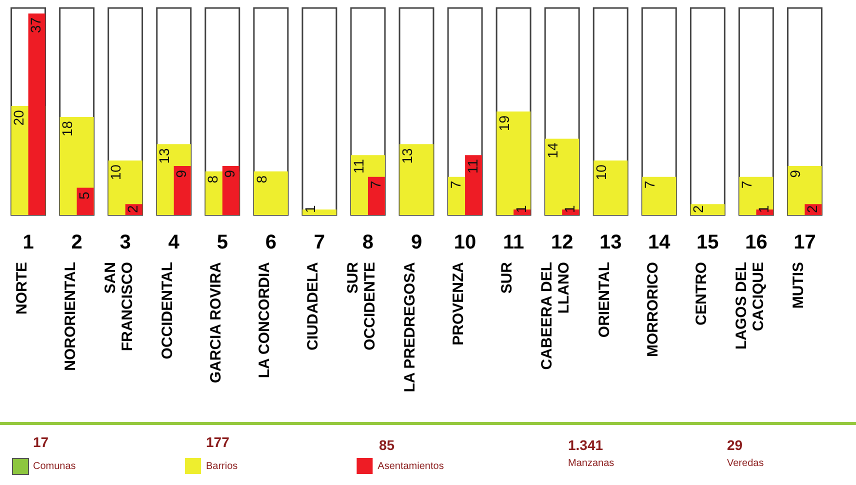 This screenshot has width=856, height=485. I want to click on x-tick-label: 10 PROVENZA, so click(463, 289).